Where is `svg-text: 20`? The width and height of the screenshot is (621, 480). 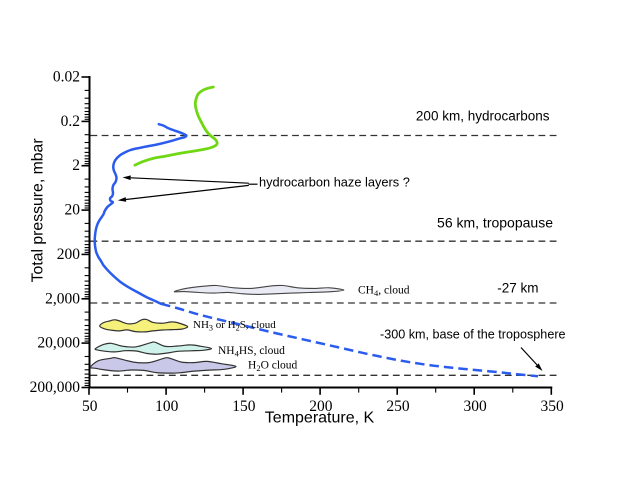
svg-text: 20 is located at coordinates (73, 210).